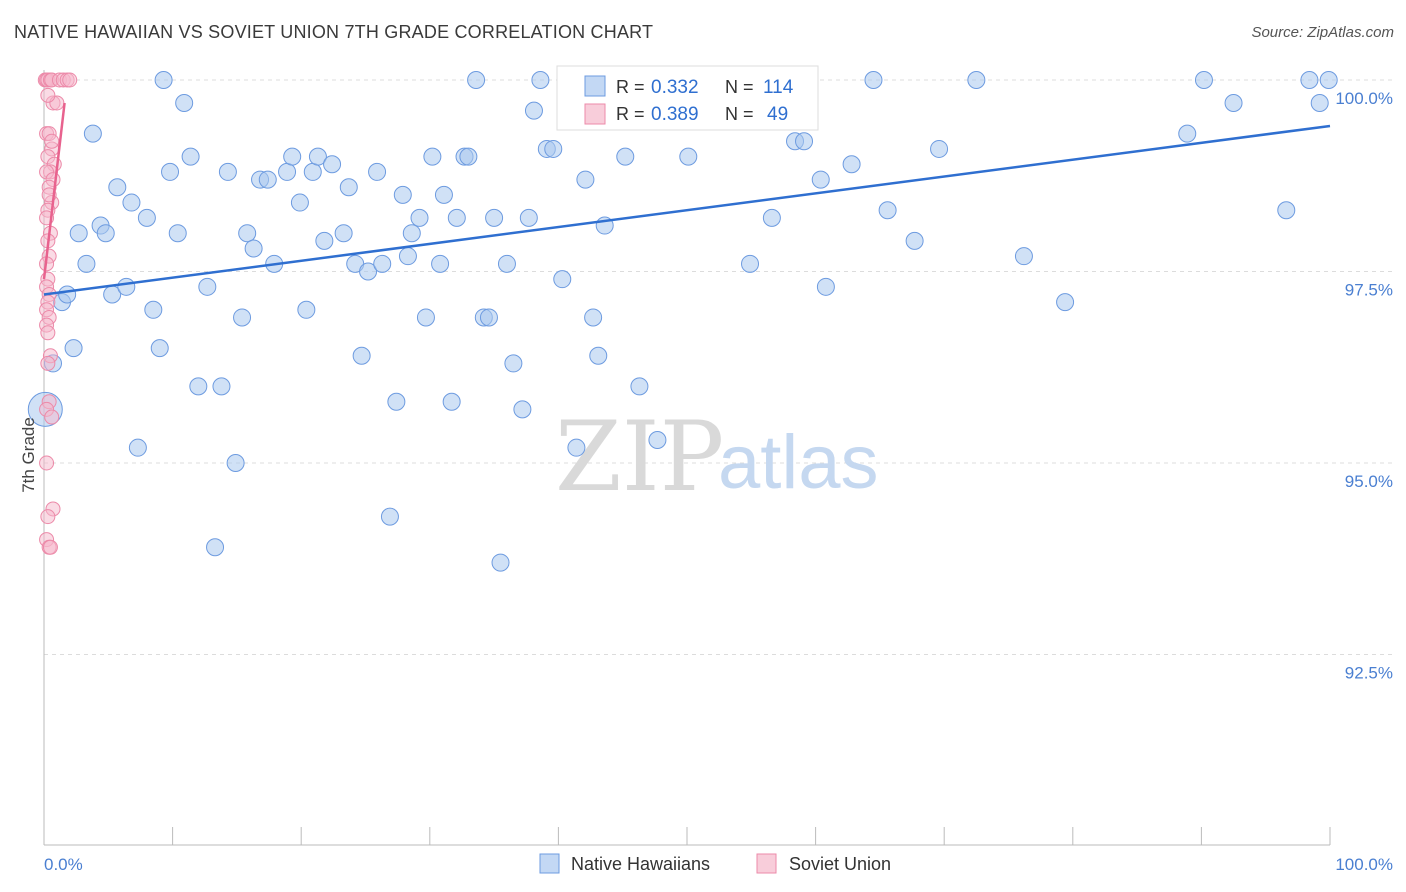 This screenshot has height=892, width=1406. I want to click on legend-stats-swatch-blue, so click(595, 86).